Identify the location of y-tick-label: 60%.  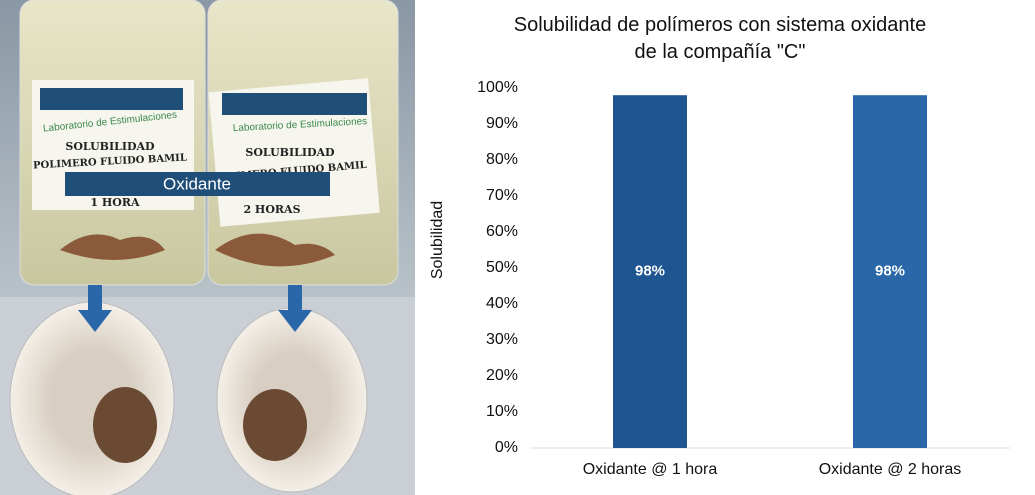
(502, 231).